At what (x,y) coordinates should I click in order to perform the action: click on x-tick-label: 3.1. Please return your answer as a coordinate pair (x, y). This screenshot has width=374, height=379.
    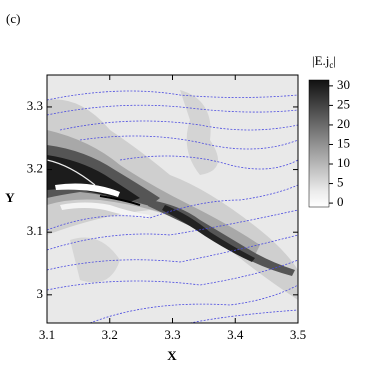
    Looking at the image, I should click on (47, 334).